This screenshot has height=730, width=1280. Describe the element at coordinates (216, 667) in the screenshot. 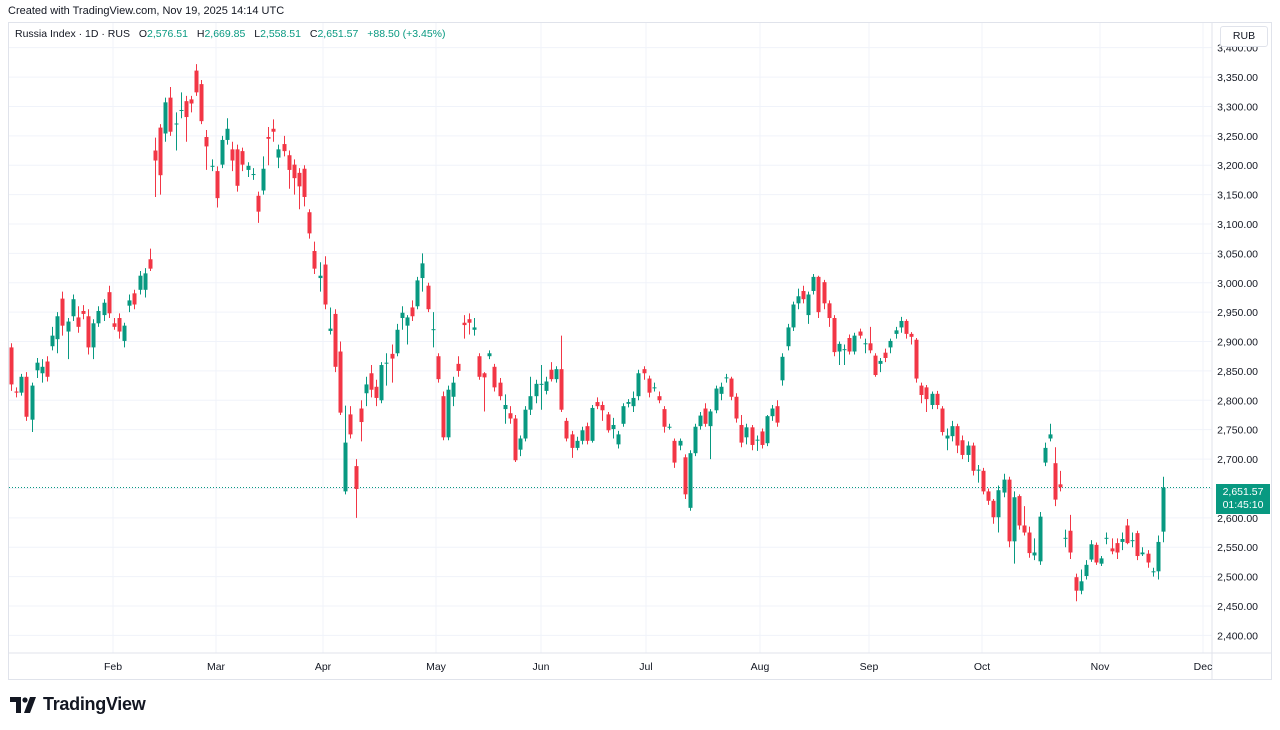

I see `time-tick-label: Mar` at that location.